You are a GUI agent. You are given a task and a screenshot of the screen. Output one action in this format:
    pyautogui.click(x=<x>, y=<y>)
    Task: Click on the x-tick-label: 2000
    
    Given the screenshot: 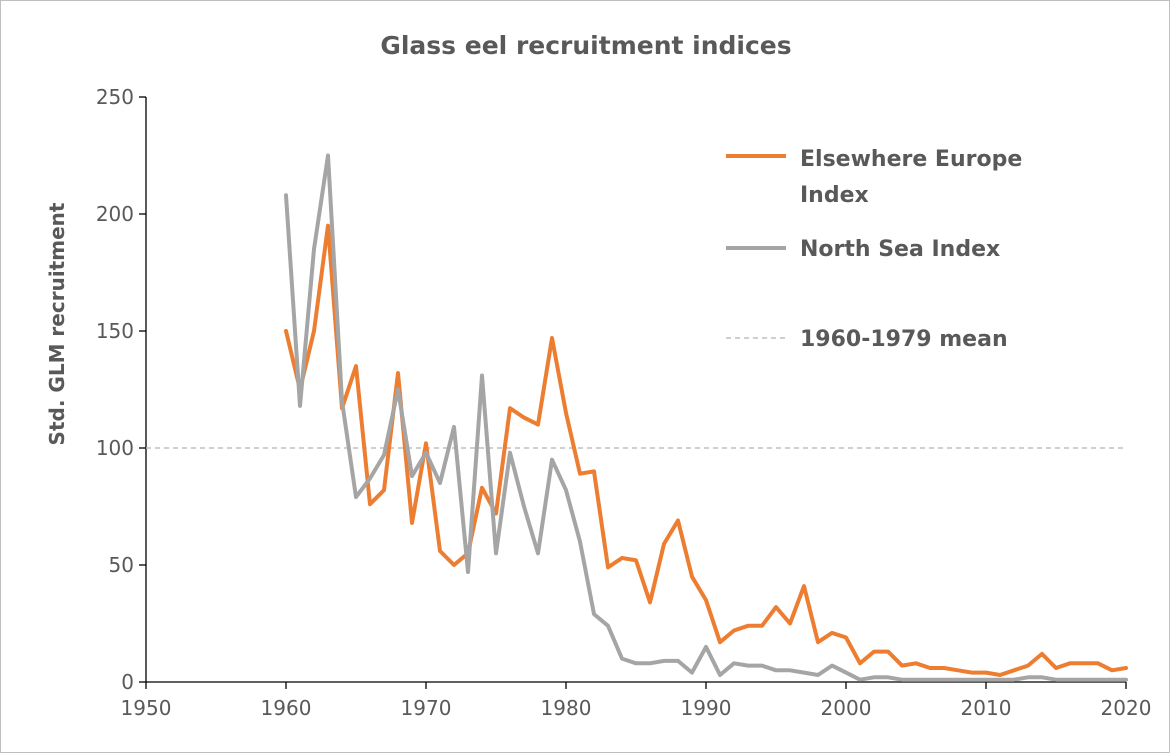 What is the action you would take?
    pyautogui.click(x=846, y=708)
    